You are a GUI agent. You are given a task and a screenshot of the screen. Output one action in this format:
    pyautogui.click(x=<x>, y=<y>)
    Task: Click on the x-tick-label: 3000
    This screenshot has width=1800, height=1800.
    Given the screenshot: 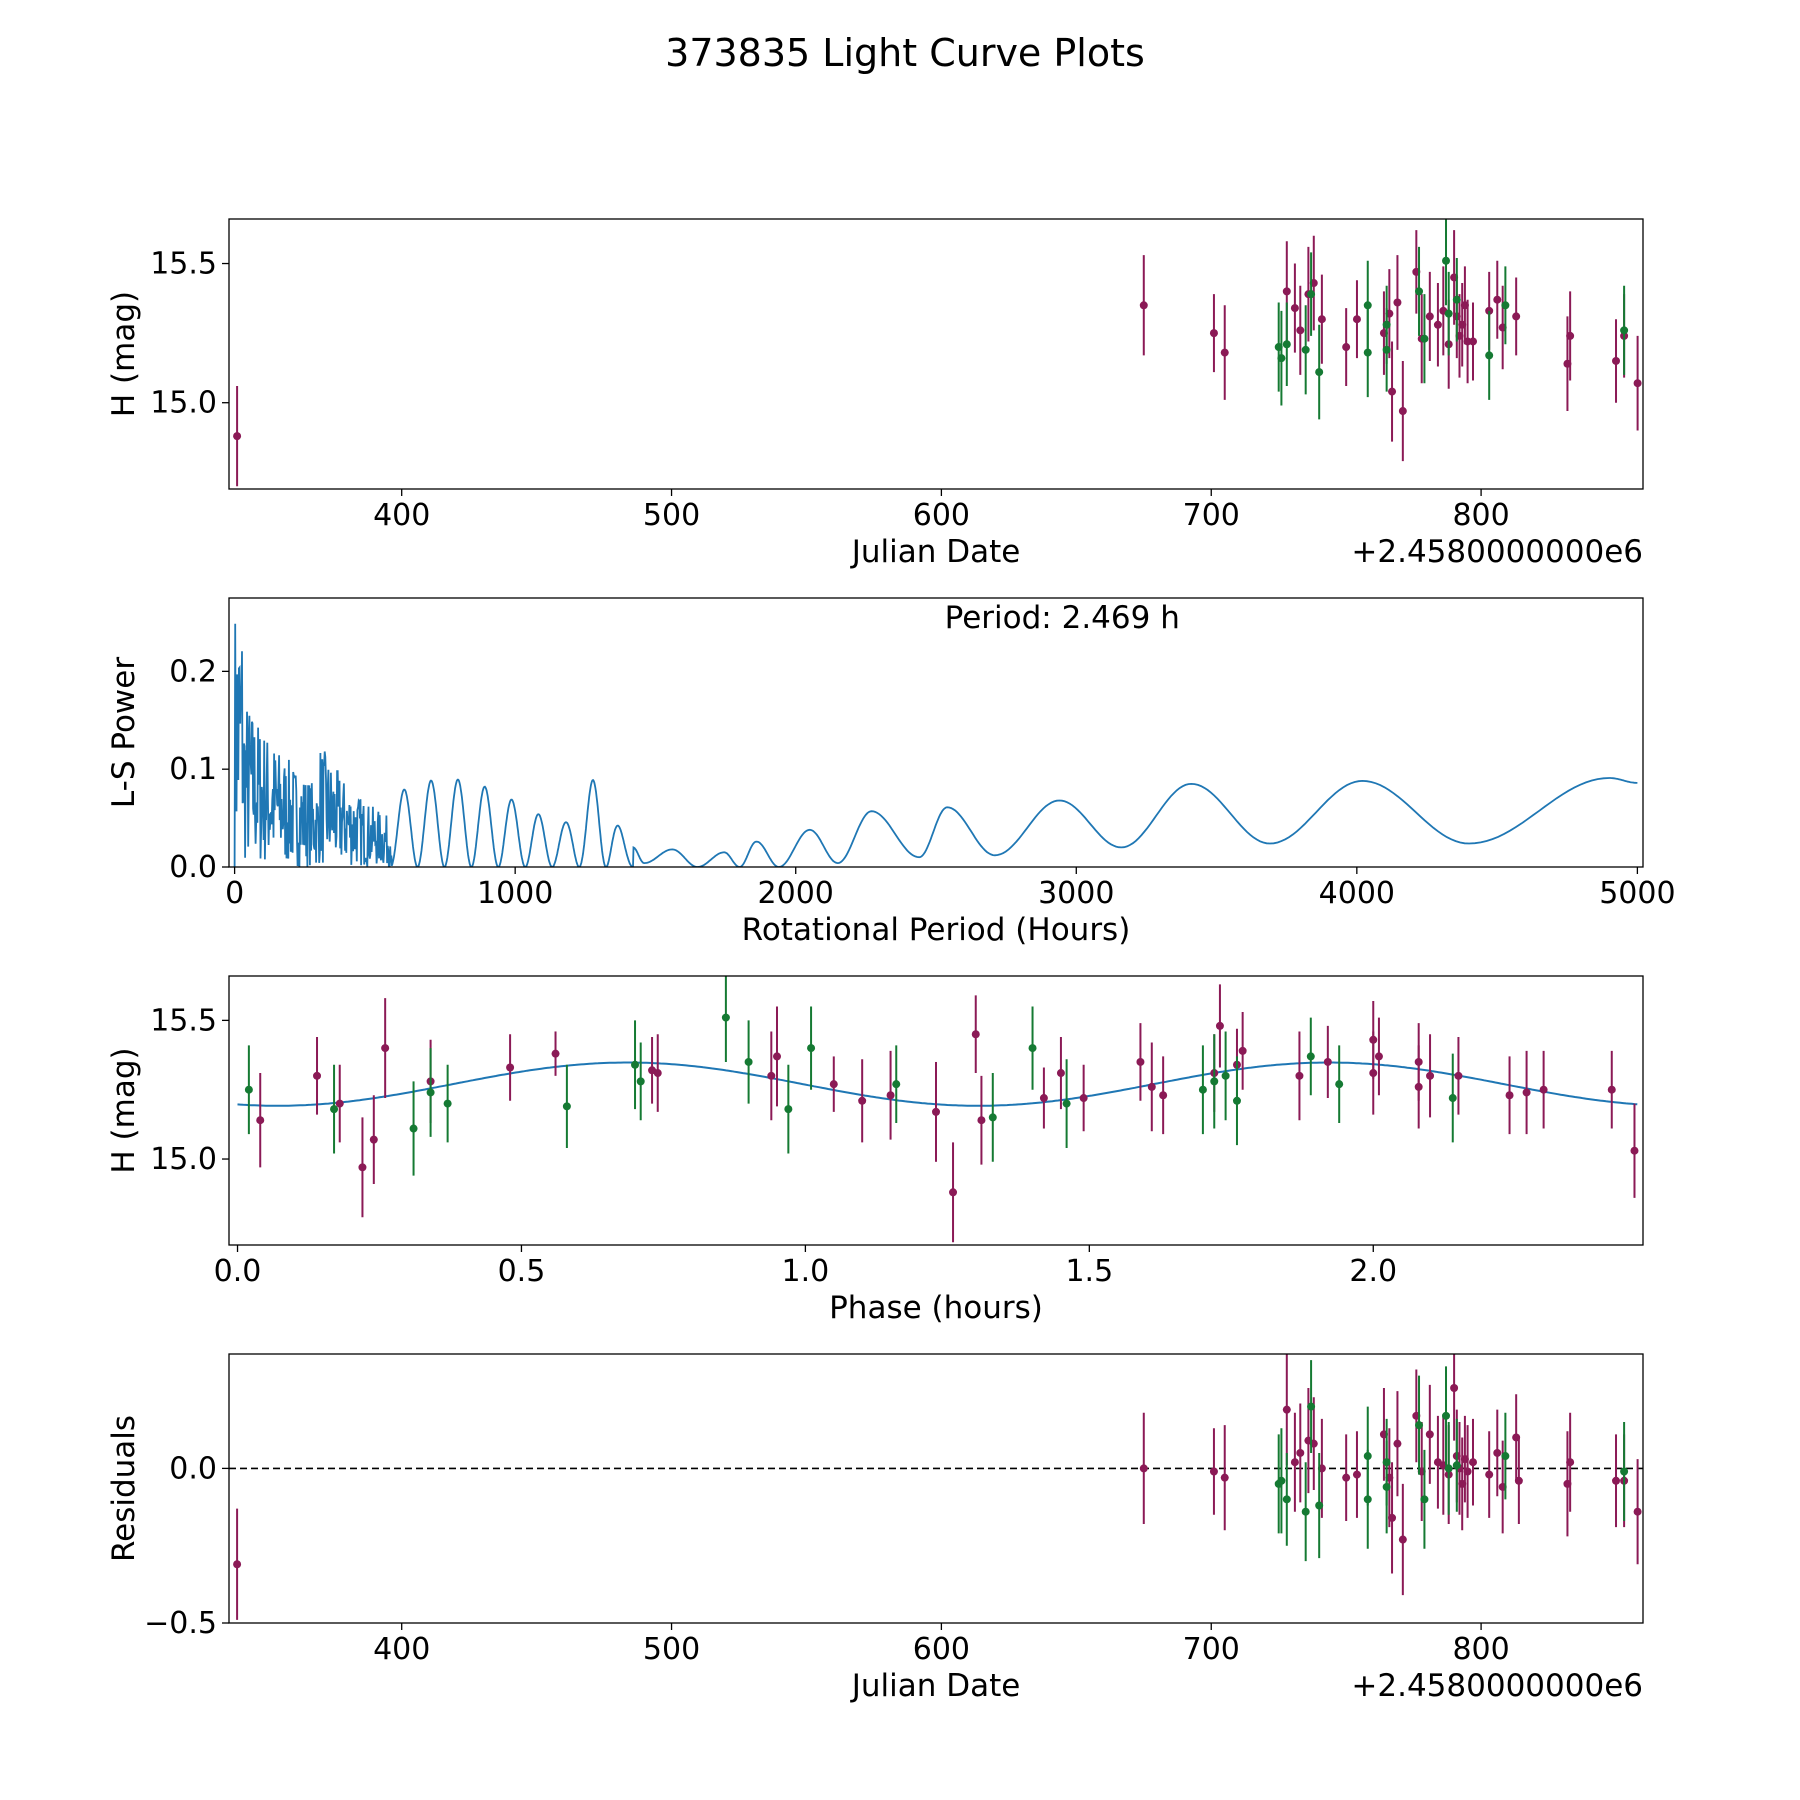 What is the action you would take?
    pyautogui.click(x=1076, y=893)
    